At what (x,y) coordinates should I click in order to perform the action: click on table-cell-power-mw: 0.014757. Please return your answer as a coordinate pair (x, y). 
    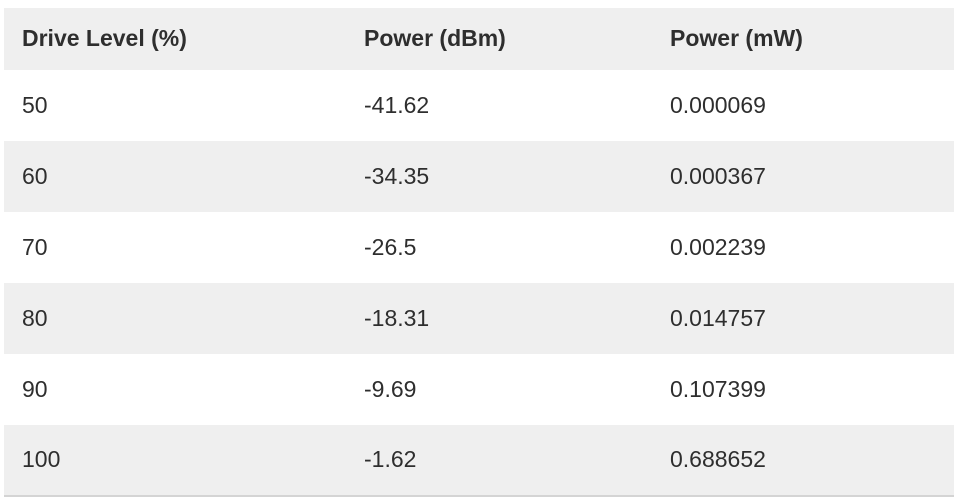
    Looking at the image, I should click on (718, 317).